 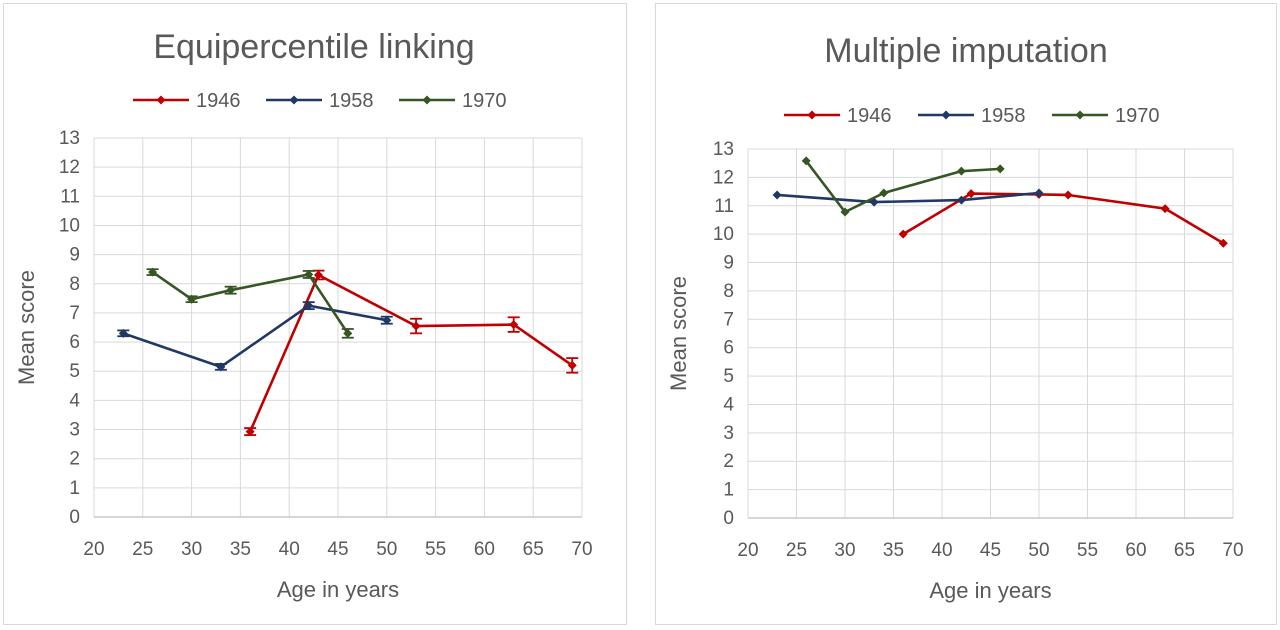 What do you see at coordinates (74, 459) in the screenshot?
I see `y-tick-label: 2` at bounding box center [74, 459].